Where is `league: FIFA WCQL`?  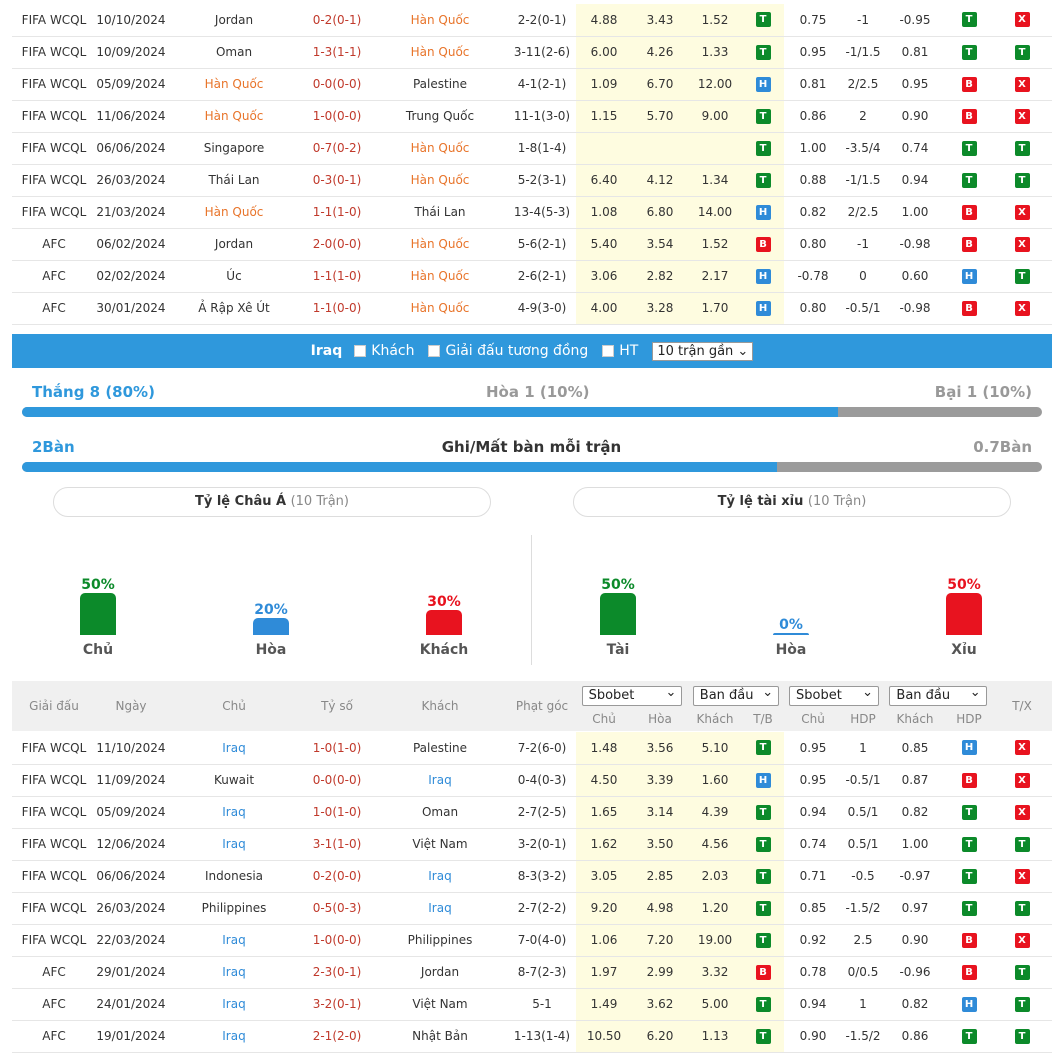
league: FIFA WCQL is located at coordinates (54, 812).